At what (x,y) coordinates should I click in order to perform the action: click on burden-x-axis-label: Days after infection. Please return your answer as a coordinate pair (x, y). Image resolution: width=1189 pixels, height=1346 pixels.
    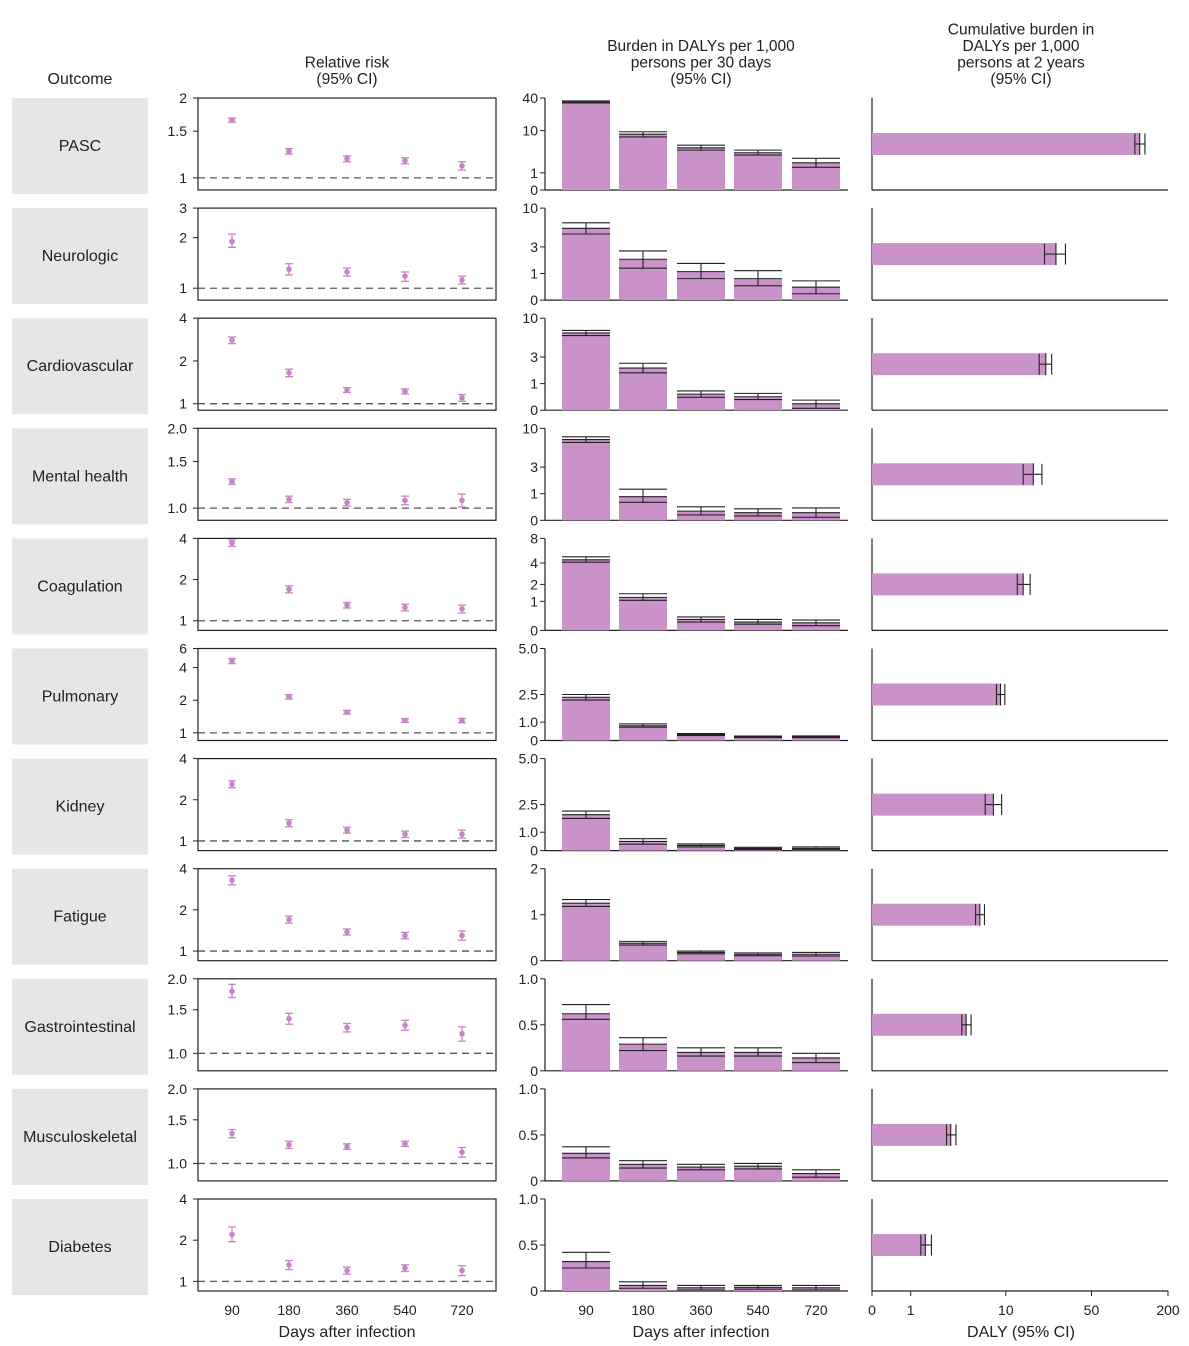
    Looking at the image, I should click on (701, 1332).